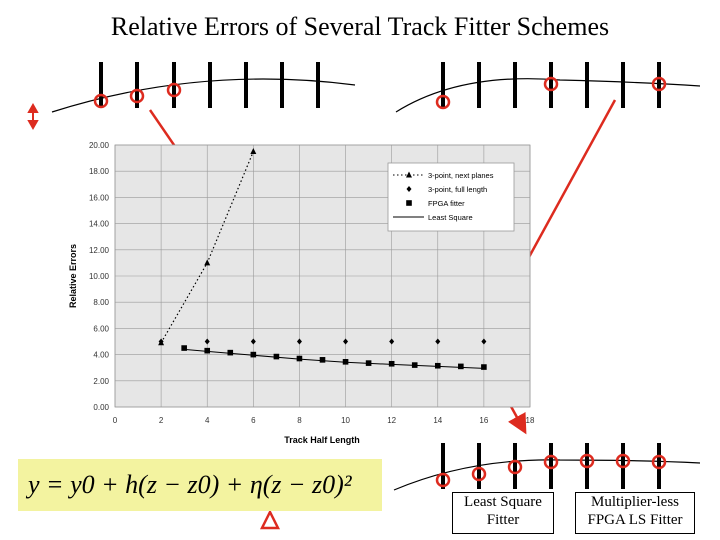  What do you see at coordinates (73, 276) in the screenshot?
I see `y-axis-label: Relative Errors` at bounding box center [73, 276].